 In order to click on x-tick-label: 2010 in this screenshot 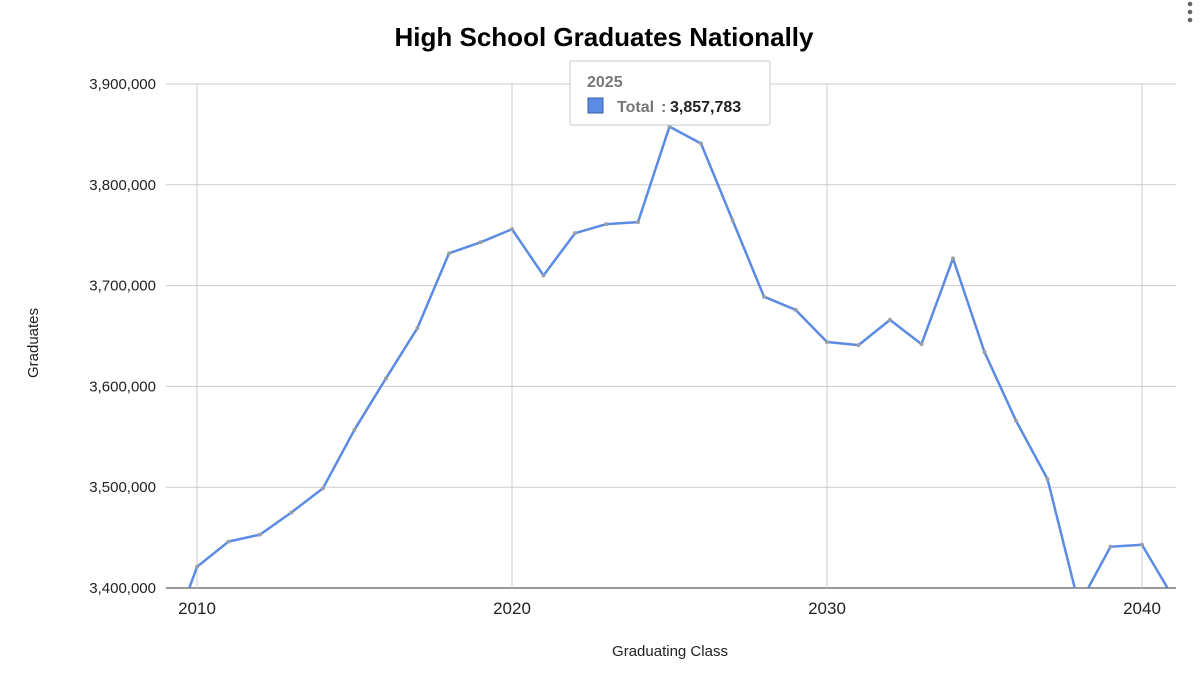, I will do `click(197, 608)`.